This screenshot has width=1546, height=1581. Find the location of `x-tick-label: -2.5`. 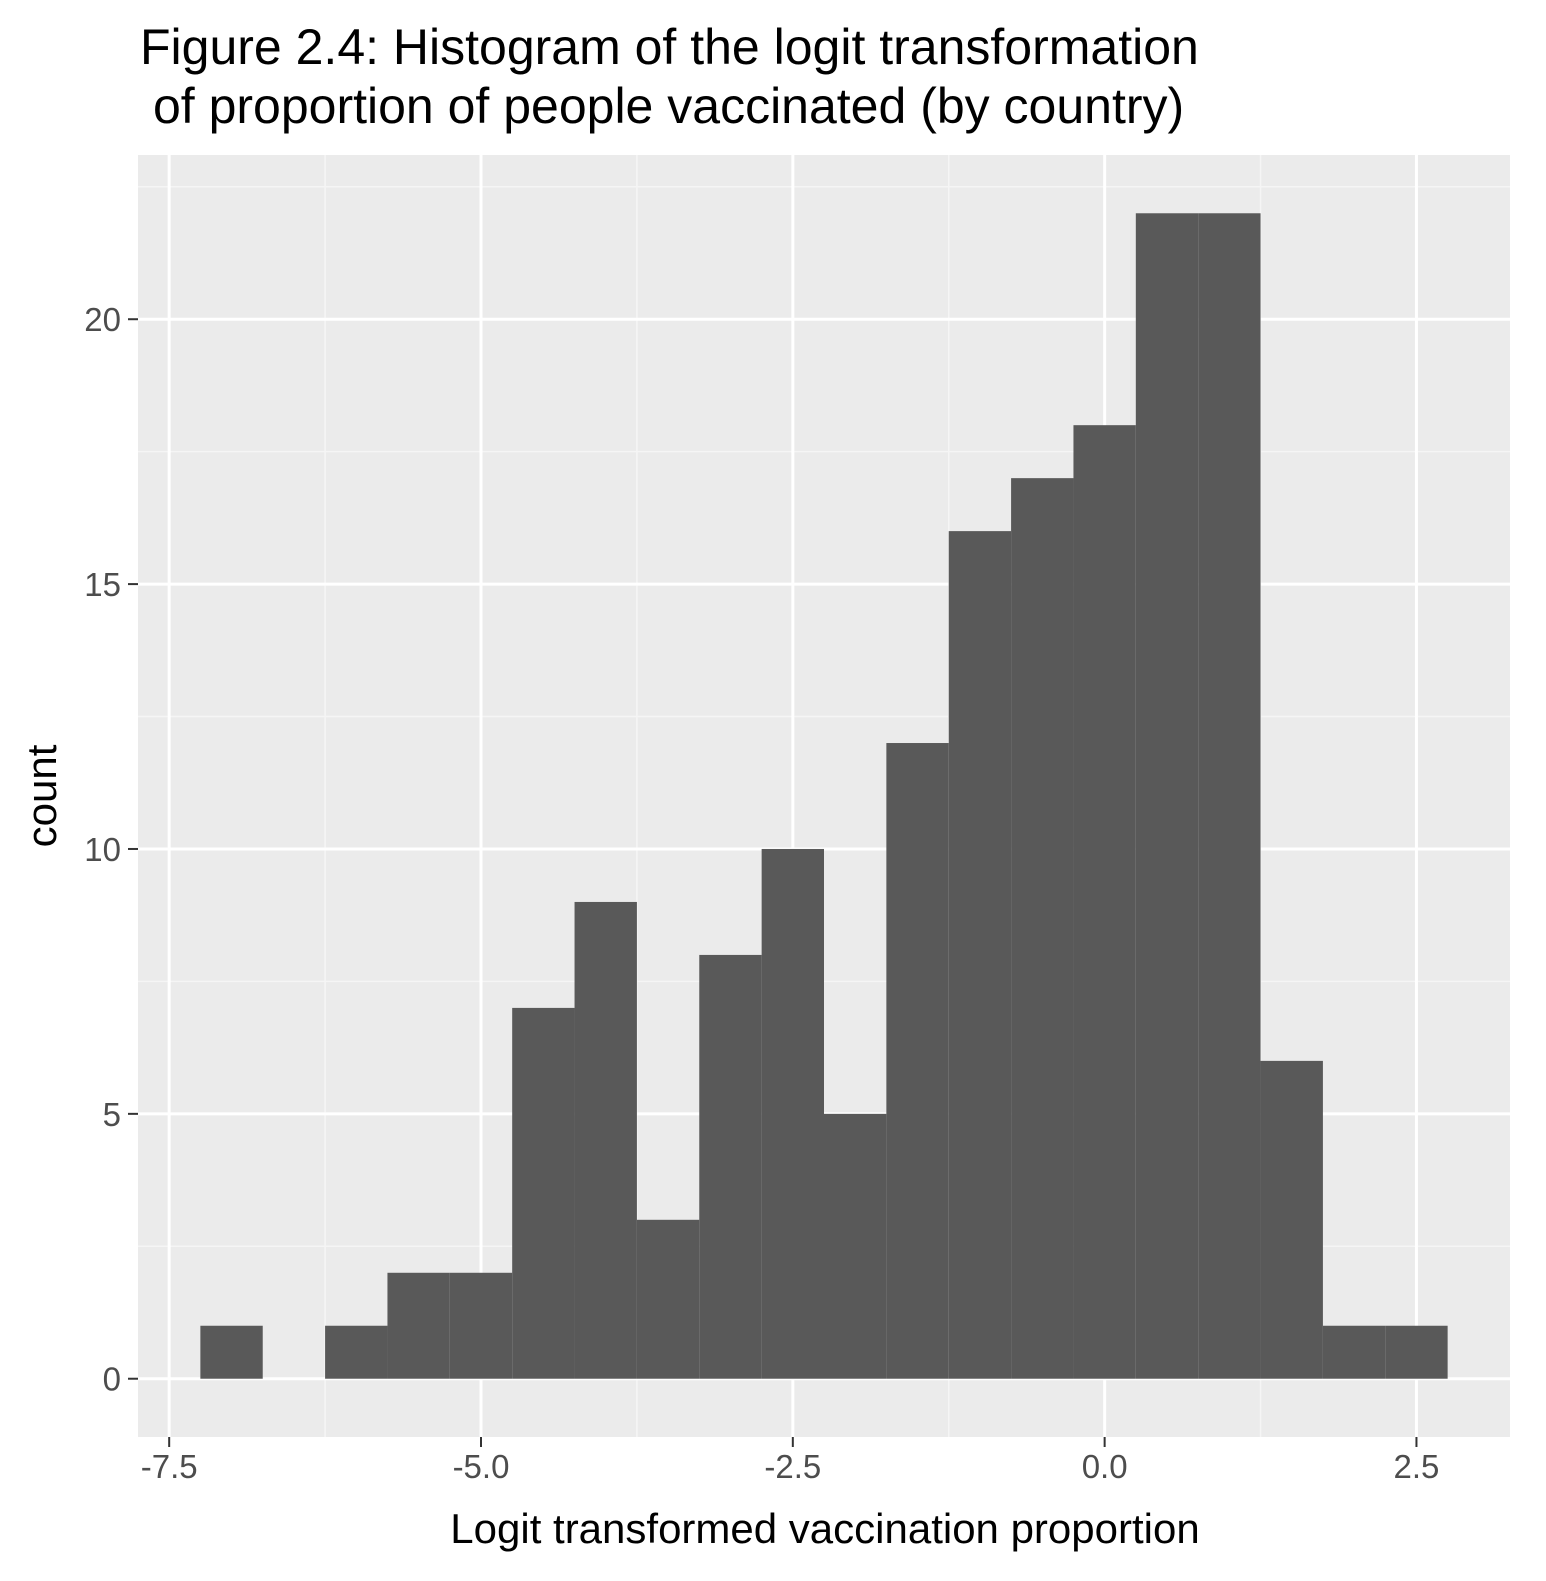

x-tick-label: -2.5 is located at coordinates (792, 1466).